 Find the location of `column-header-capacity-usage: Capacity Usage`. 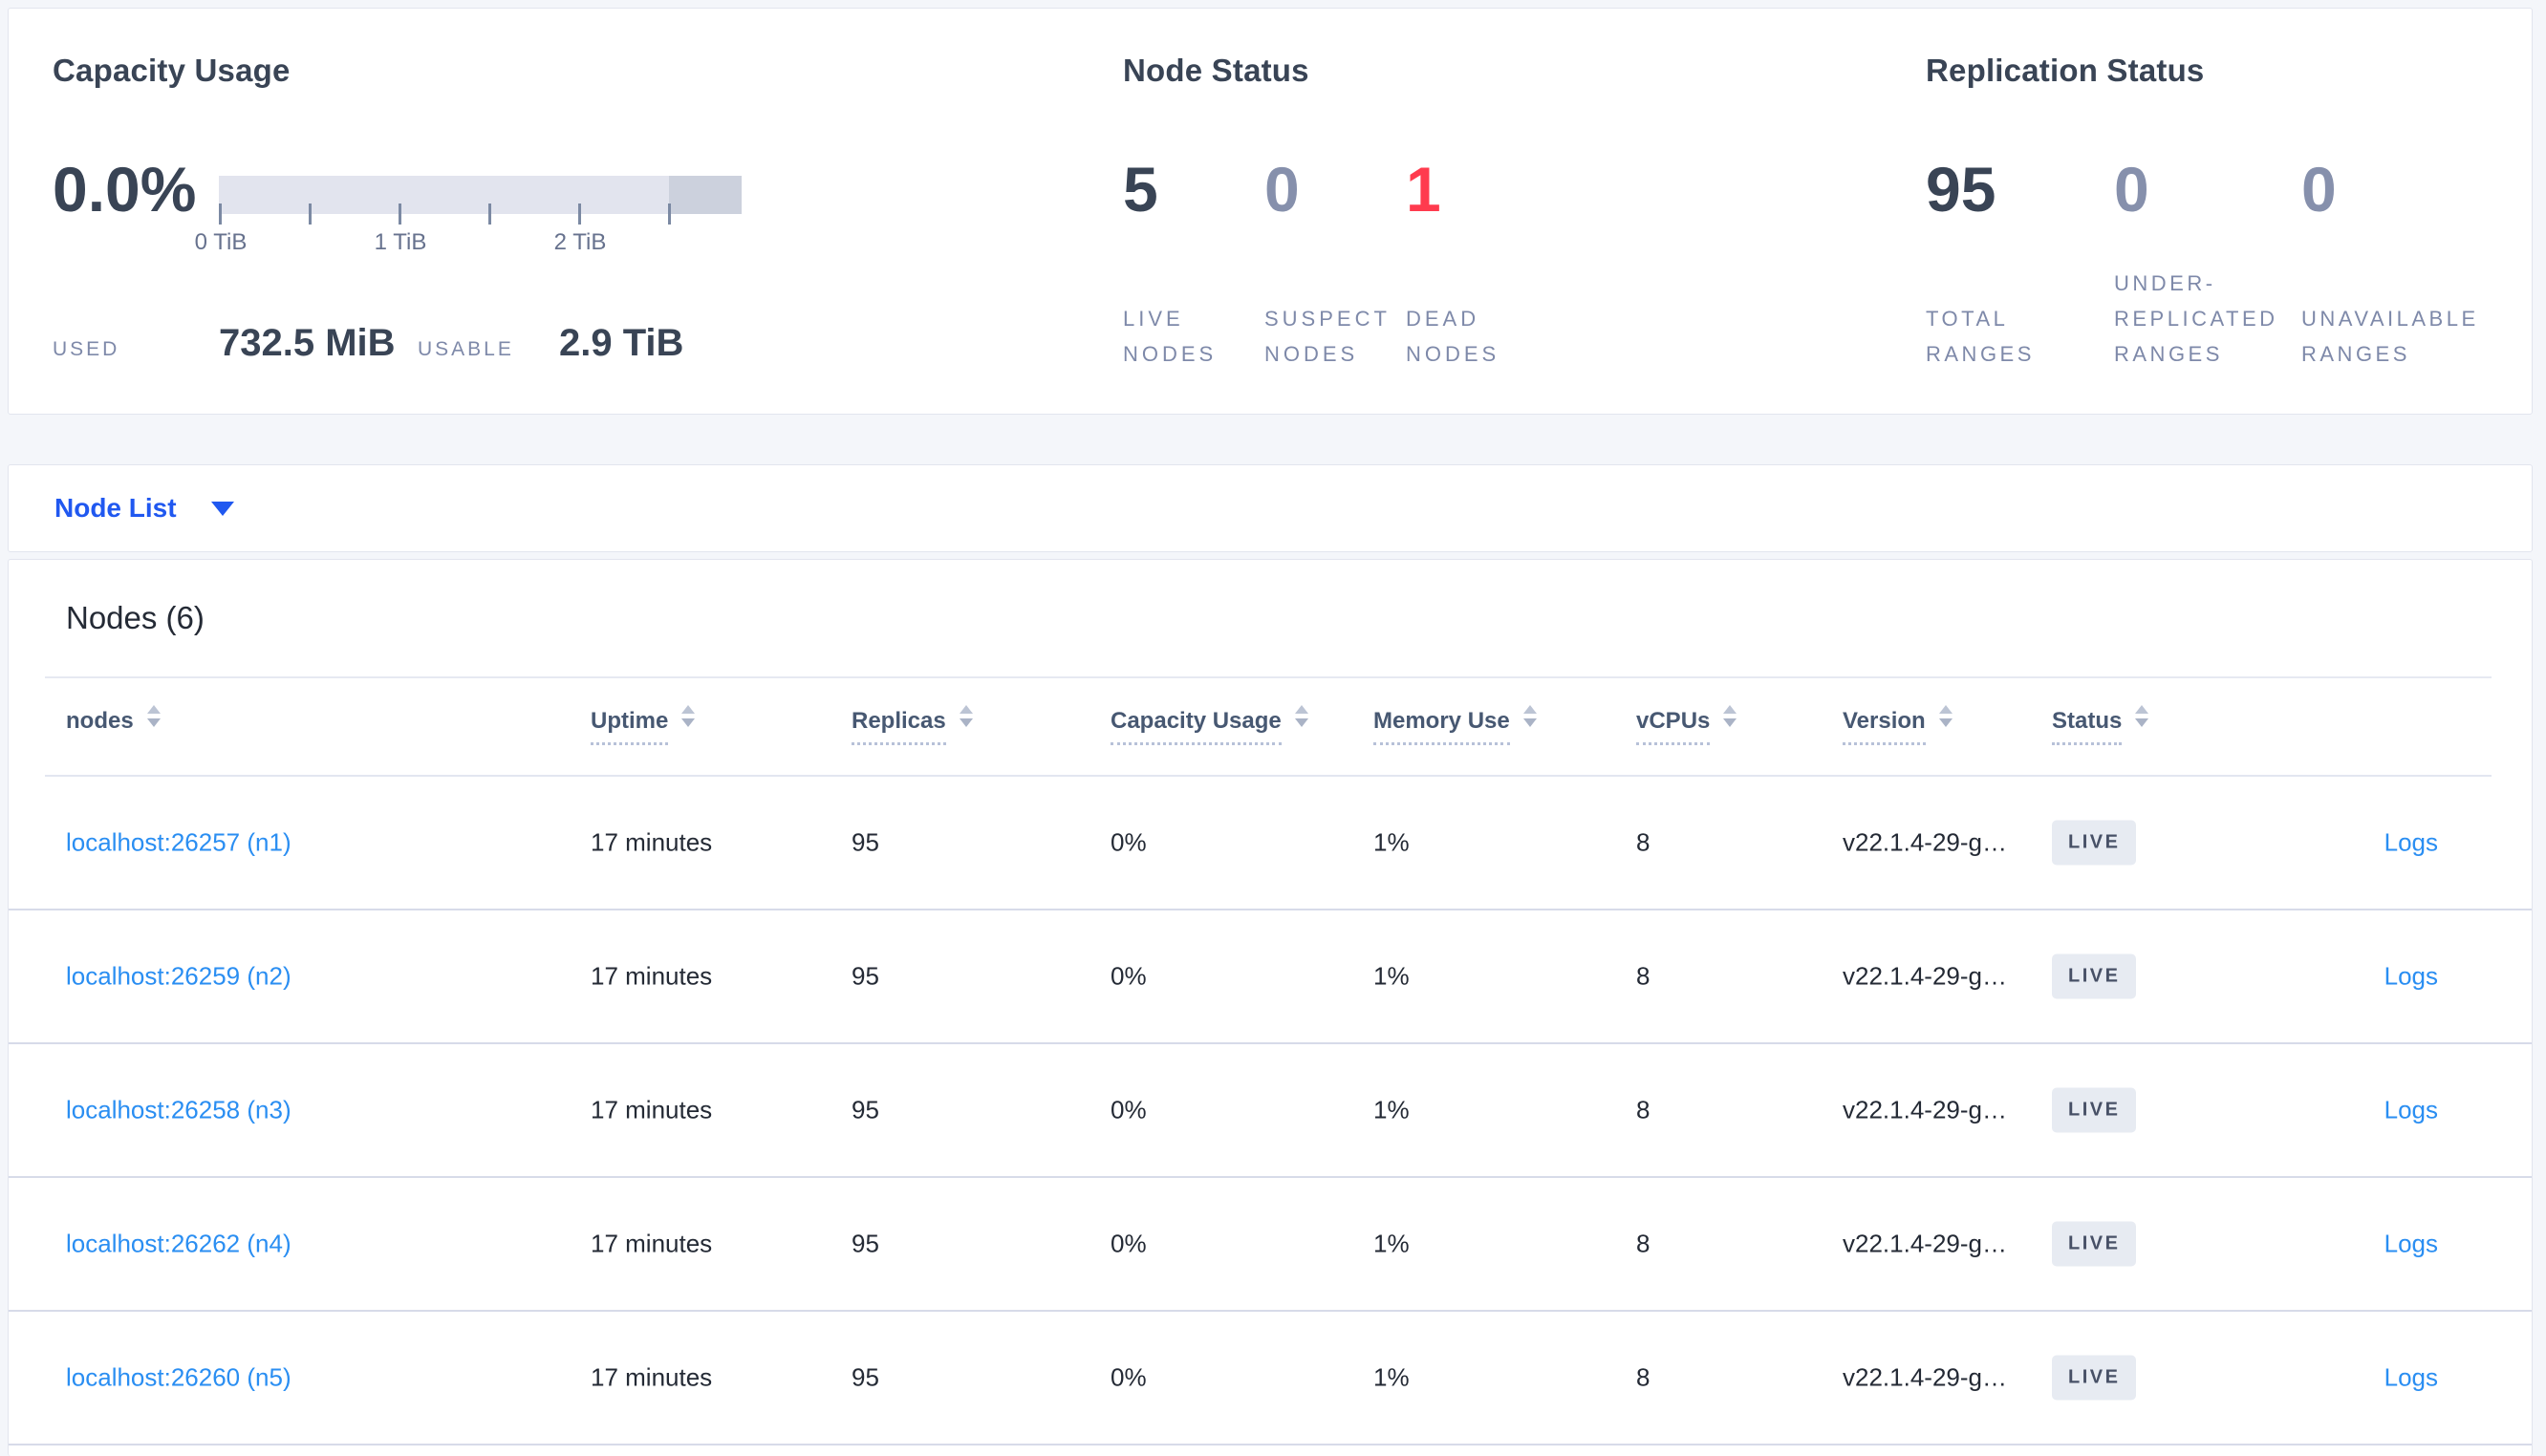

column-header-capacity-usage: Capacity Usage is located at coordinates (1209, 725).